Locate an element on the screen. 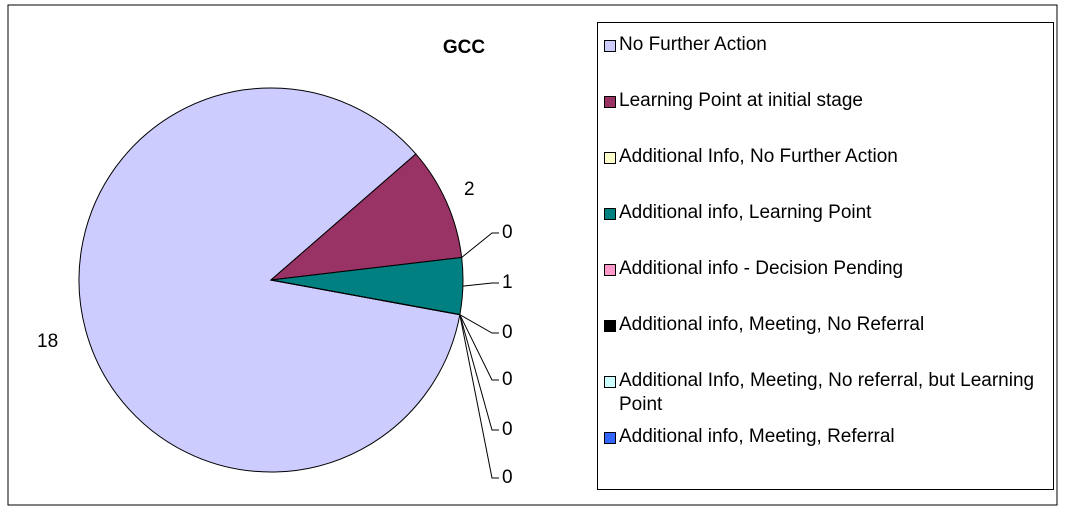 This screenshot has height=512, width=1066. chart-title: GCC is located at coordinates (464, 47).